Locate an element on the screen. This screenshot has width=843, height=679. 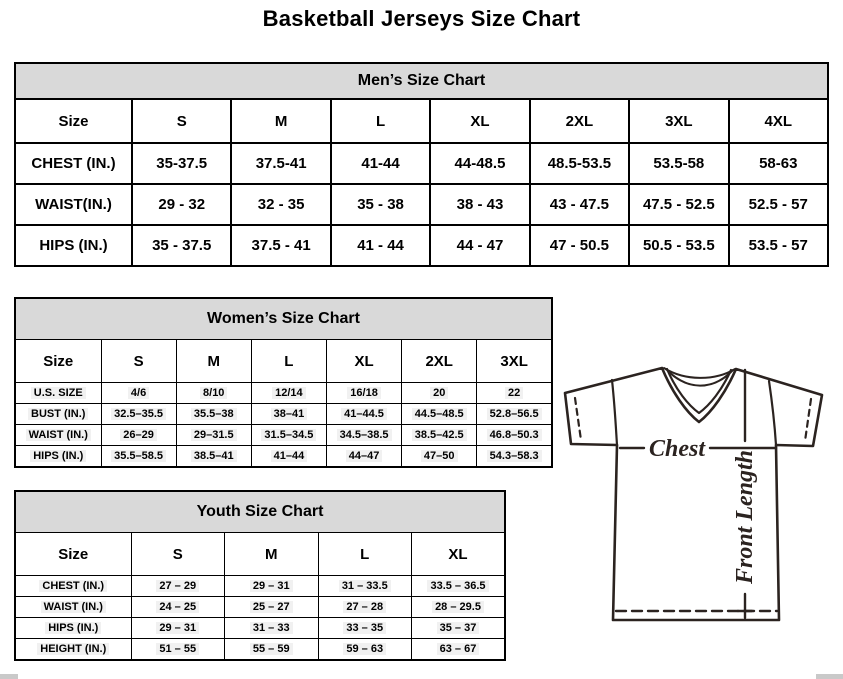
size-cell: 53.5-58 is located at coordinates (679, 163).